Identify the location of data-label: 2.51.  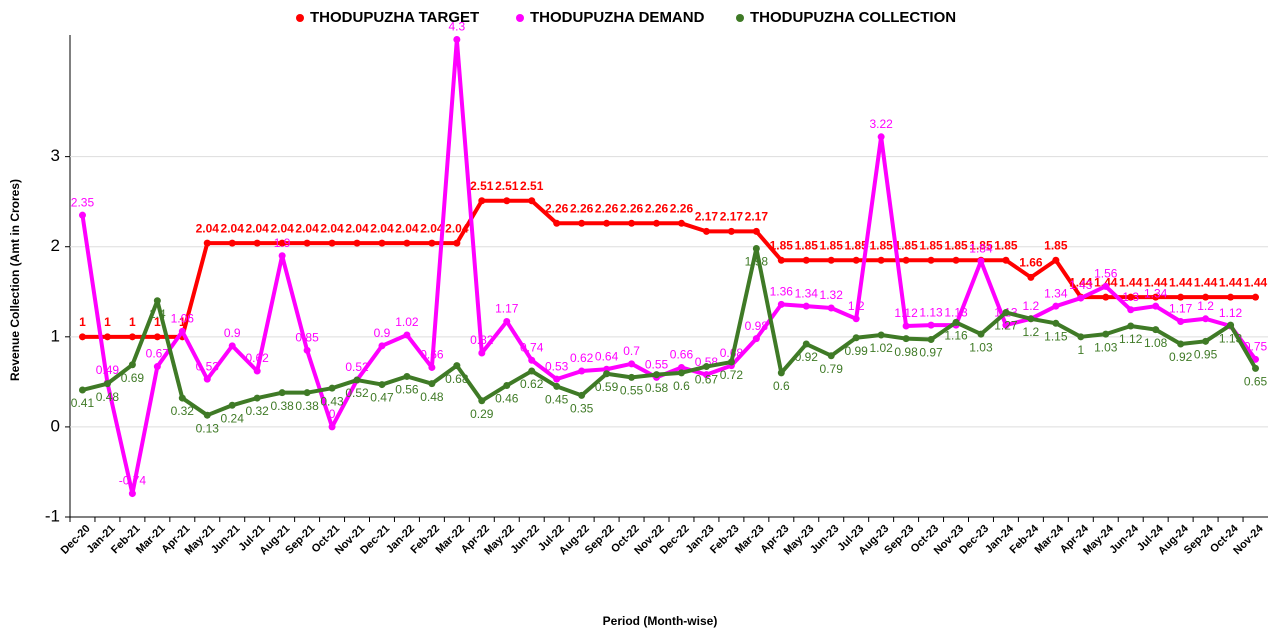
(507, 186).